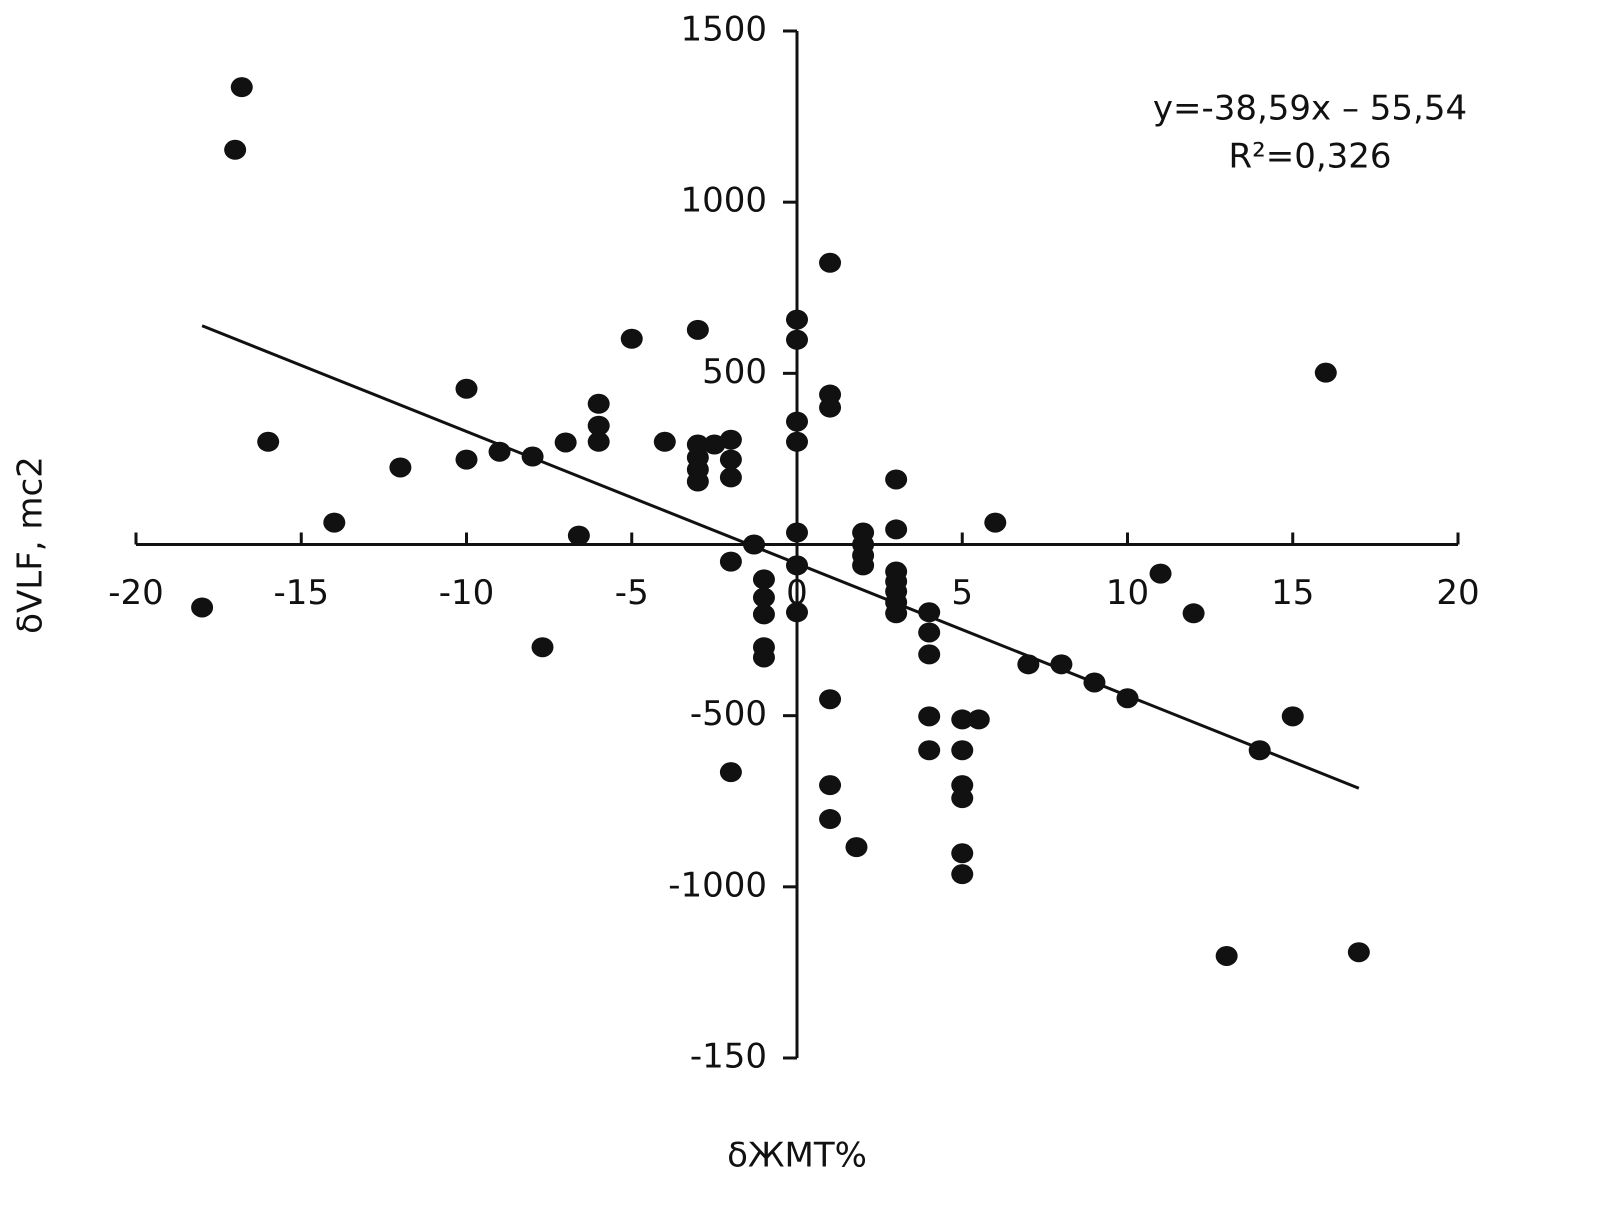 The width and height of the screenshot is (1597, 1209). Describe the element at coordinates (1310, 109) in the screenshot. I see `equation: y=-38,59x – 55,54` at that location.